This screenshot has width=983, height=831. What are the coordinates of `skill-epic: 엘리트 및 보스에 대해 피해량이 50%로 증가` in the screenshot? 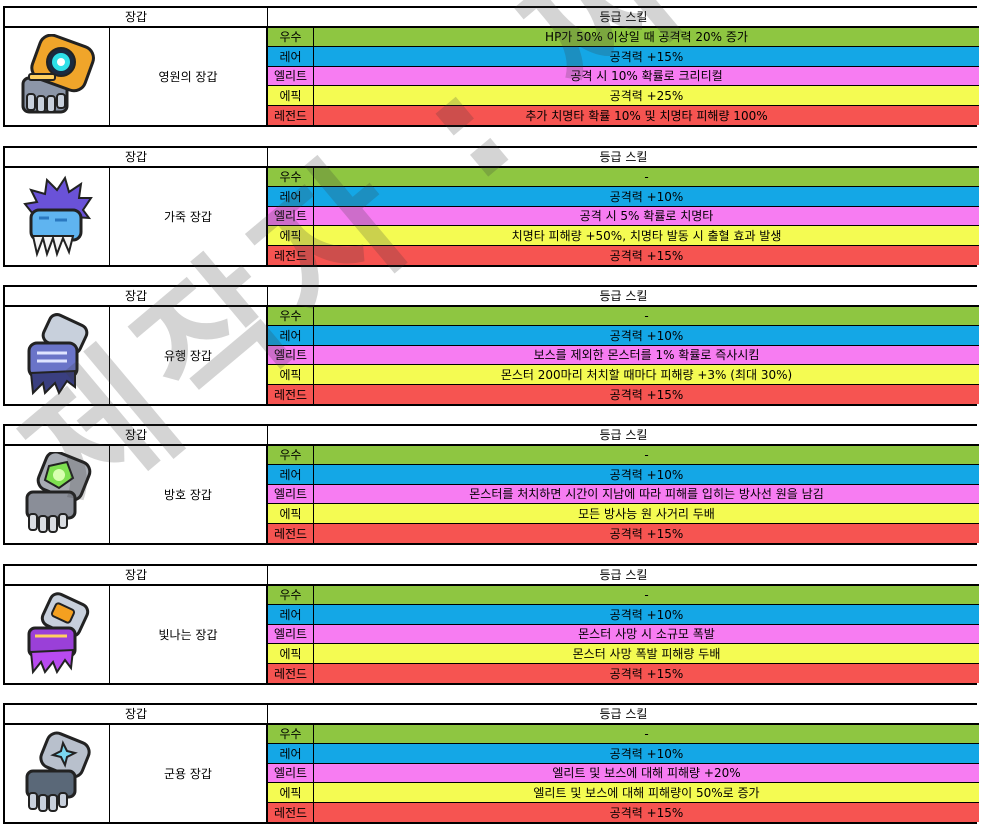 It's located at (646, 793).